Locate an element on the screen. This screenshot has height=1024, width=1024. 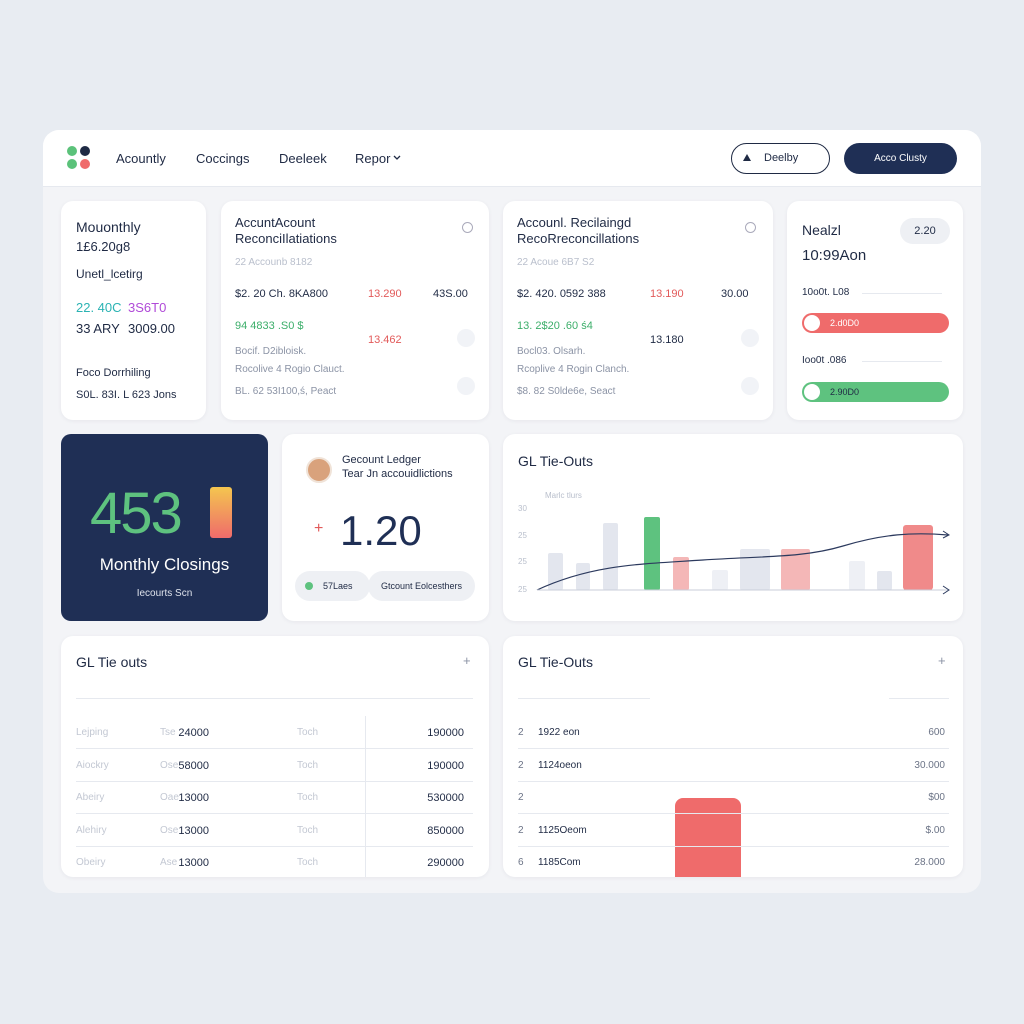
value: 33 ARY is located at coordinates (98, 328).